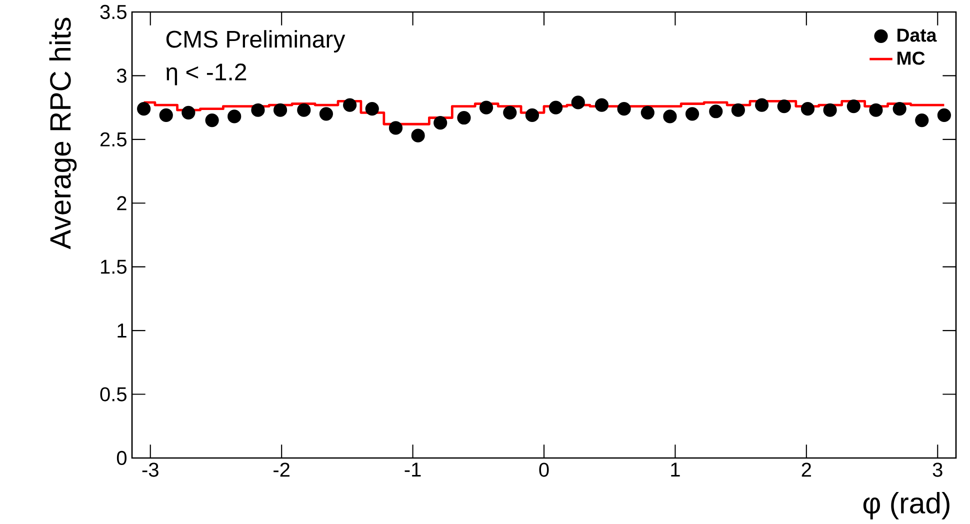 The height and width of the screenshot is (524, 970). What do you see at coordinates (63, 134) in the screenshot?
I see `y-axis-title: Average RPC hits` at bounding box center [63, 134].